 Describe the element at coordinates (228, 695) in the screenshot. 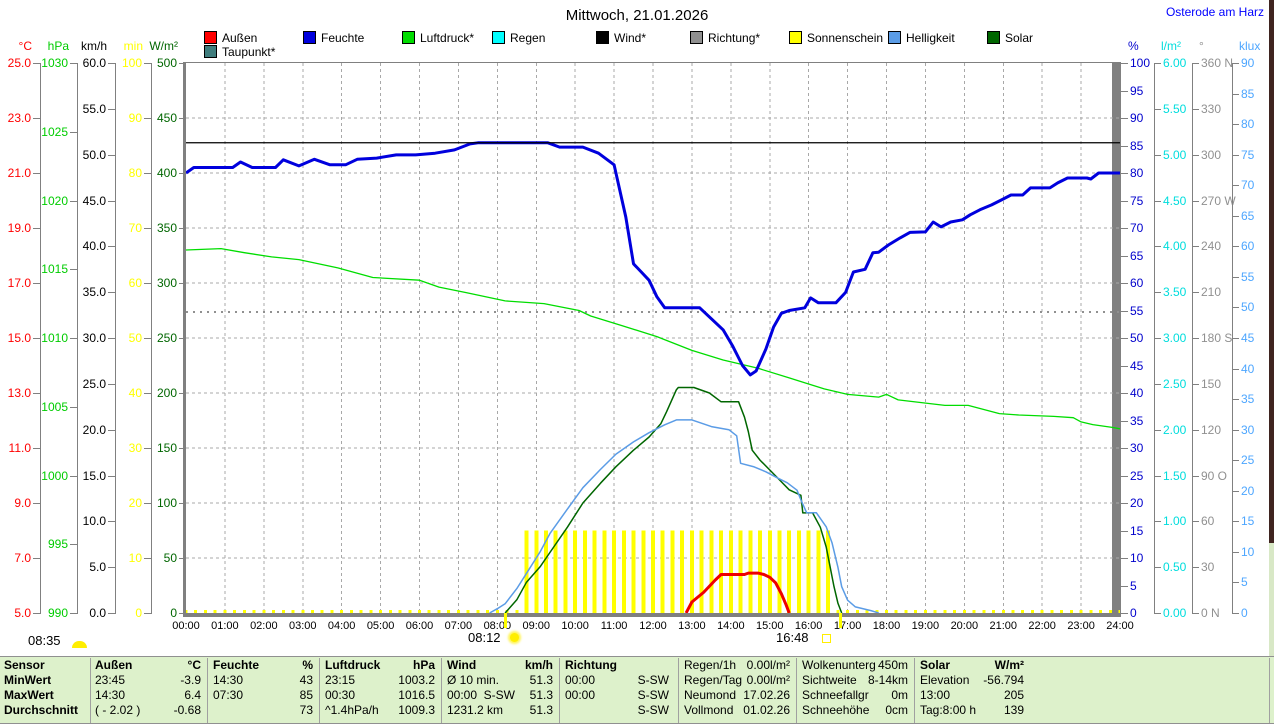

I see `table-cell: 07:30` at that location.